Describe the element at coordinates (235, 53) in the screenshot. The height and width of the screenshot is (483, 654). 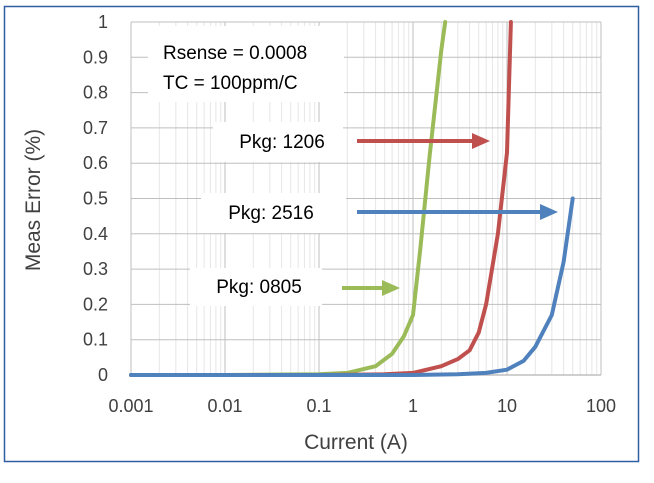
I see `params-rsense-text: Rsense = 0.0008` at that location.